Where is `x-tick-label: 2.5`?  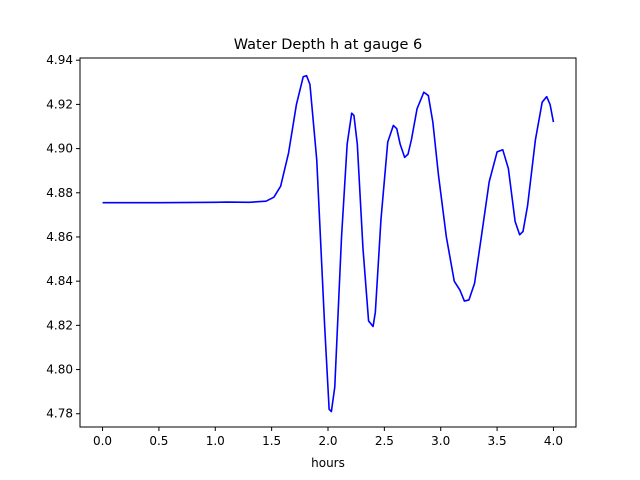
x-tick-label: 2.5 is located at coordinates (384, 441).